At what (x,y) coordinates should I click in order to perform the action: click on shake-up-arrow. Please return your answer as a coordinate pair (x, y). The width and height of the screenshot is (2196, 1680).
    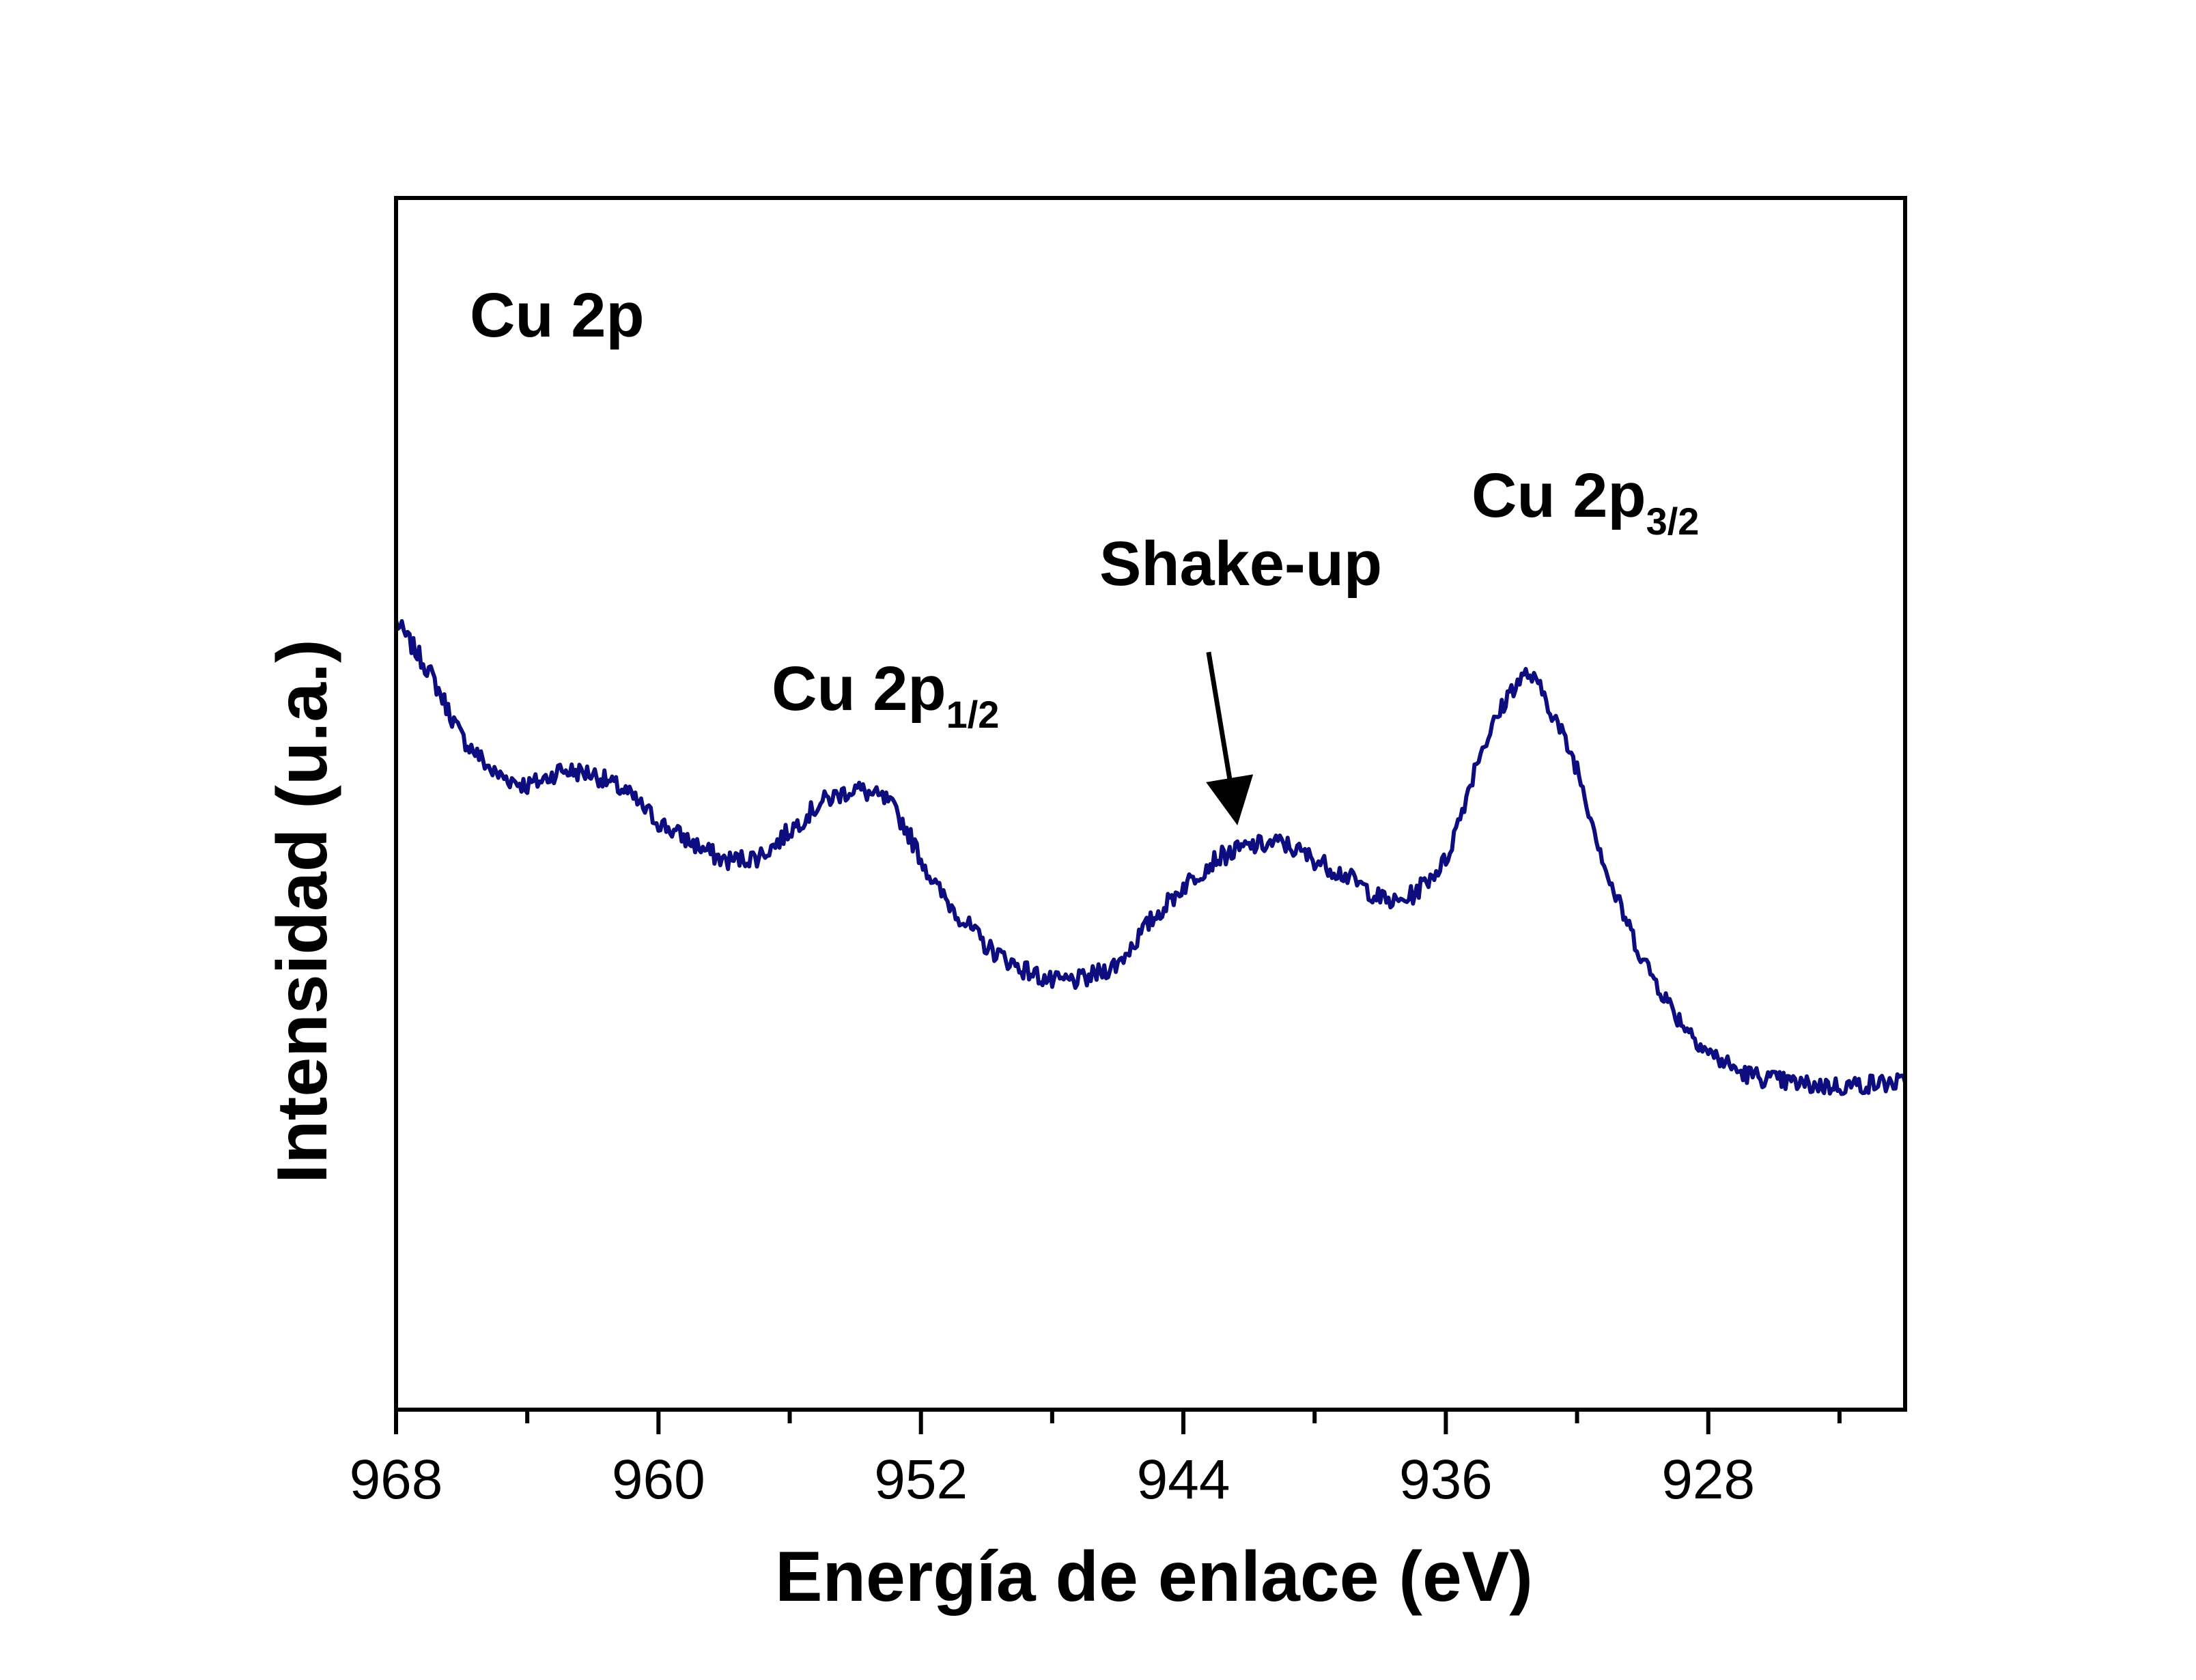
    Looking at the image, I should click on (1230, 738).